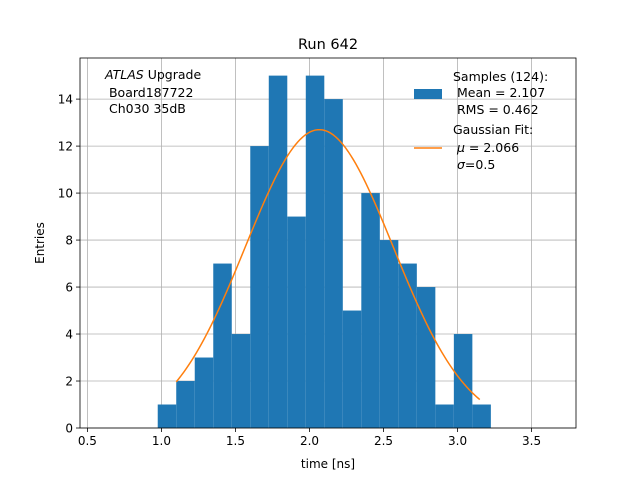  I want to click on legend-mu-value: = 2.066, so click(492, 147).